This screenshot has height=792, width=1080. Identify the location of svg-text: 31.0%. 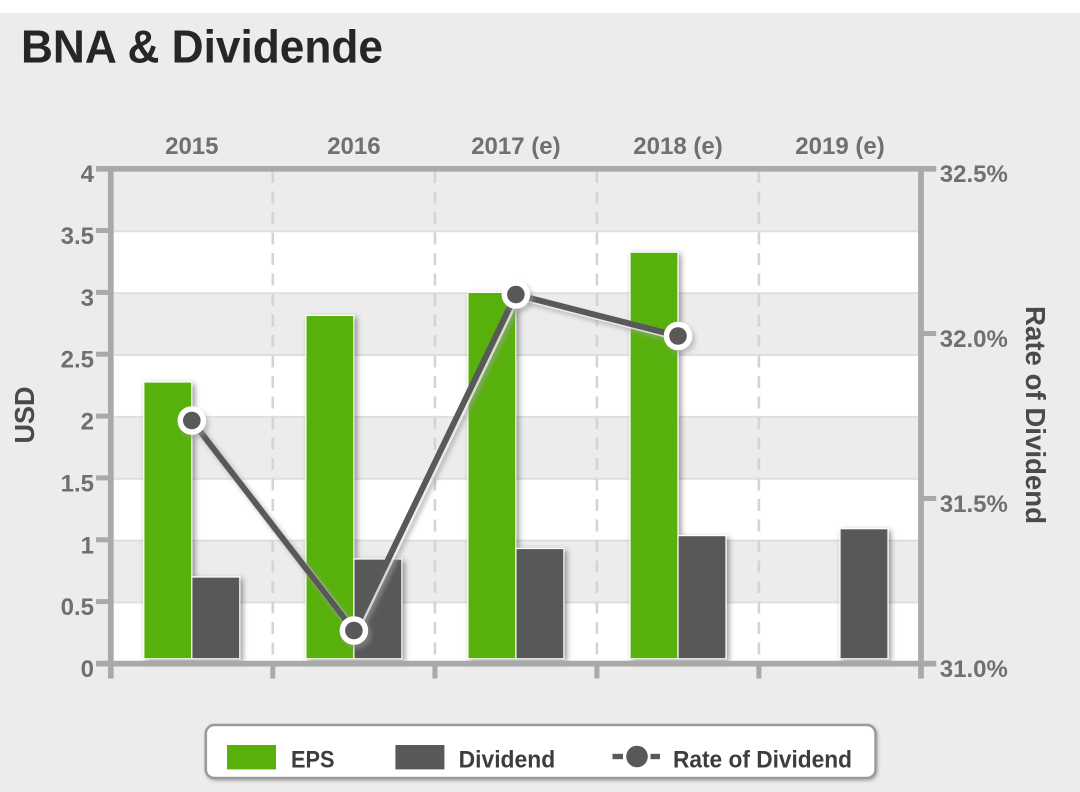
(974, 669).